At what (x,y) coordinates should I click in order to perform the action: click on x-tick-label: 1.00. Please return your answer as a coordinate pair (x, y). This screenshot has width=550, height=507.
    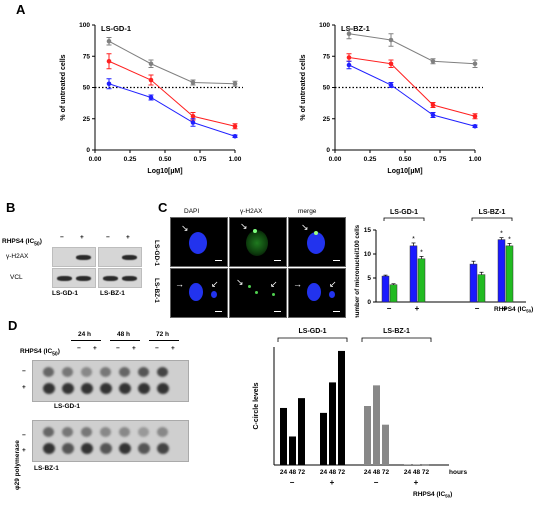
    Looking at the image, I should click on (235, 159).